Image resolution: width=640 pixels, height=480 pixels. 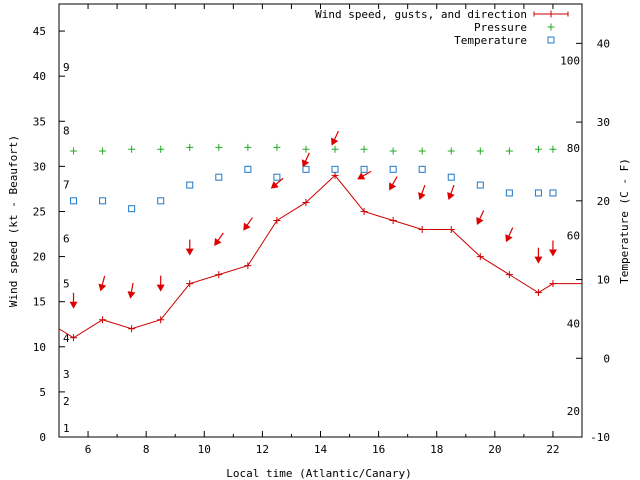 I want to click on beaufort-label: 4, so click(x=66, y=338).